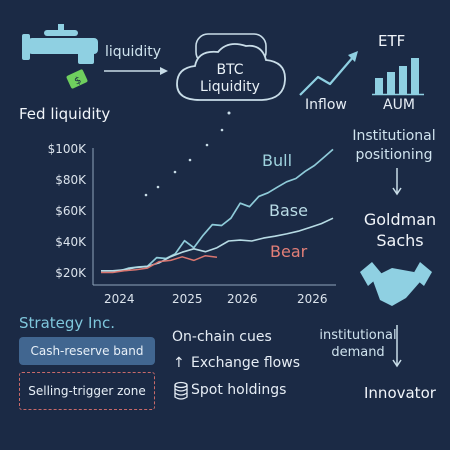 The width and height of the screenshot is (450, 450). Describe the element at coordinates (179, 363) in the screenshot. I see `up-arrow-icon: ↑` at that location.